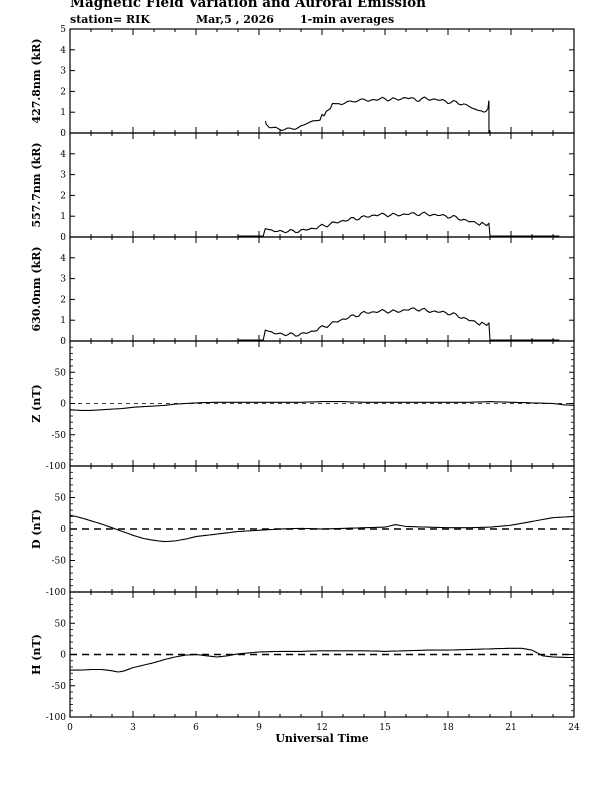 The height and width of the screenshot is (792, 612). What do you see at coordinates (36, 80) in the screenshot?
I see `y-axis-label: 427.8nm (kR)` at bounding box center [36, 80].